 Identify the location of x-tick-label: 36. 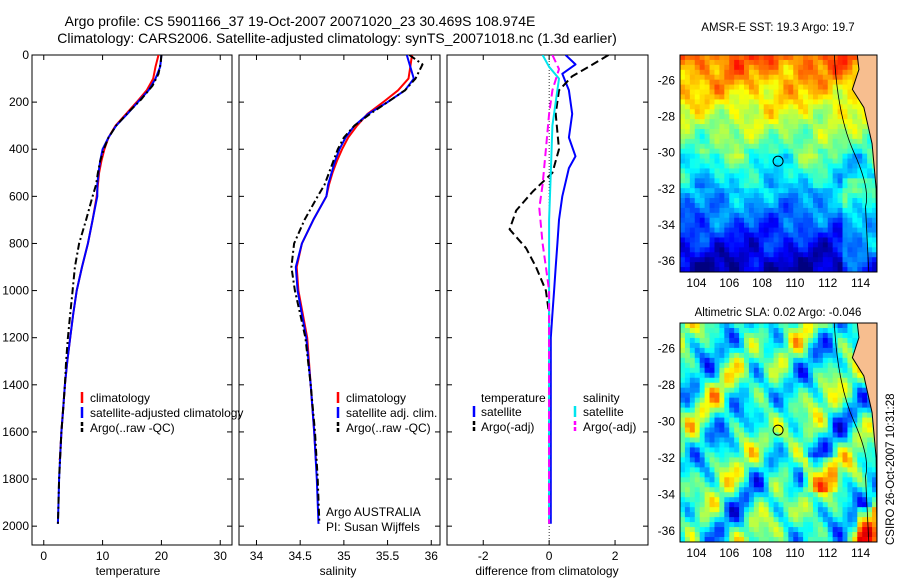
(432, 556).